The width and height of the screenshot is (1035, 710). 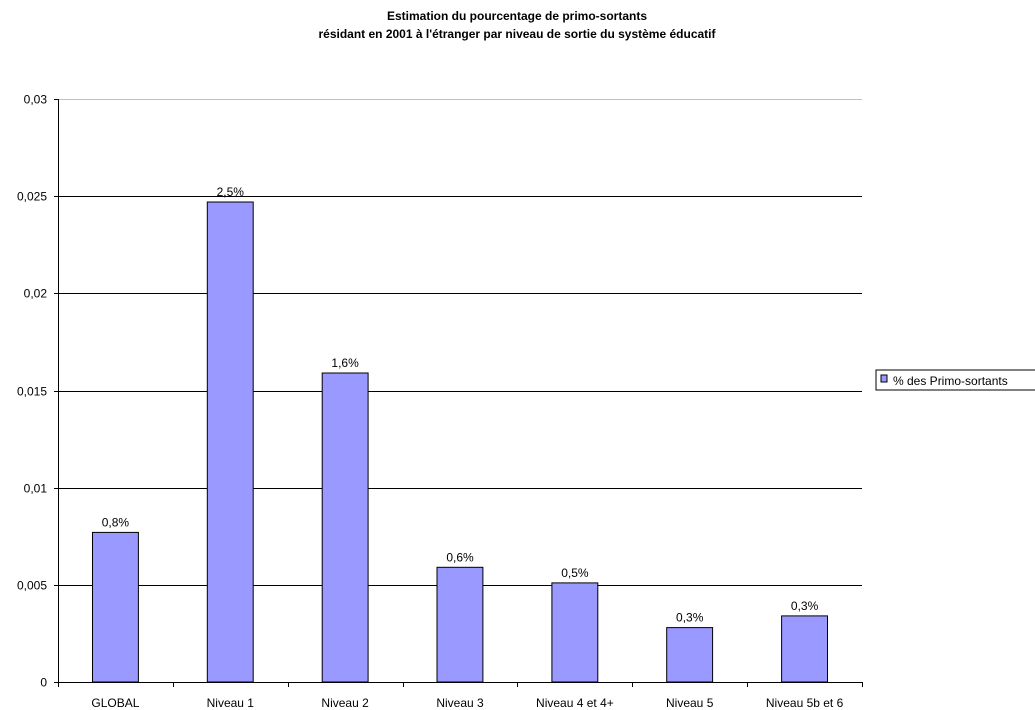 I want to click on y-tick-label: 0,01, so click(x=36, y=489).